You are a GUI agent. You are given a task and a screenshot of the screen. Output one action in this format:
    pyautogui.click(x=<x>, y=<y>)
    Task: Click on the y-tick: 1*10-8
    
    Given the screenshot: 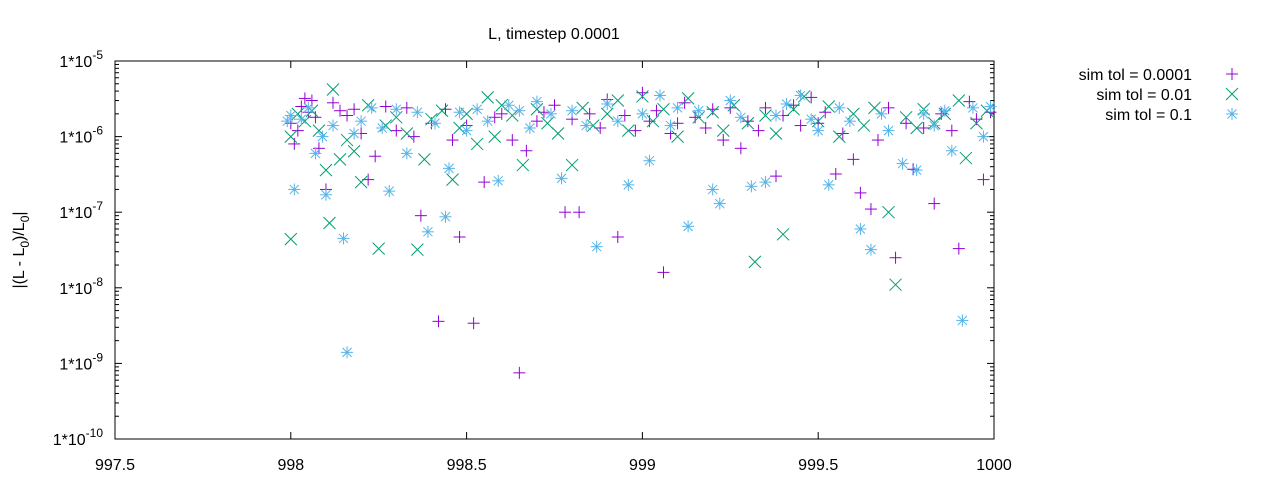 What is the action you would take?
    pyautogui.click(x=526, y=286)
    